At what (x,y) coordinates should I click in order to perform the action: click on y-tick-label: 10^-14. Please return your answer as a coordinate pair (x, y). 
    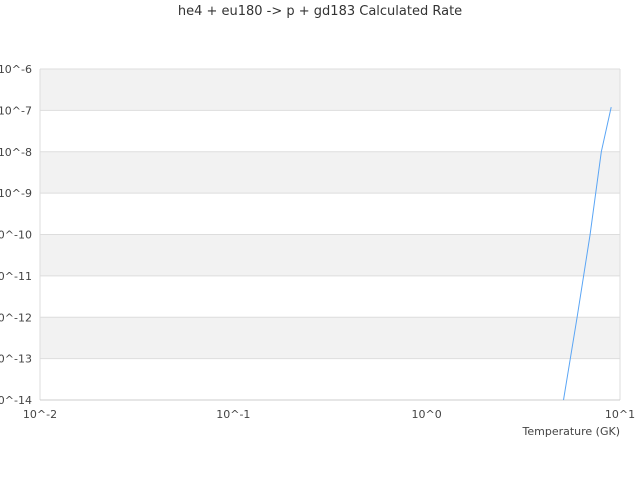
    Looking at the image, I should click on (16, 400).